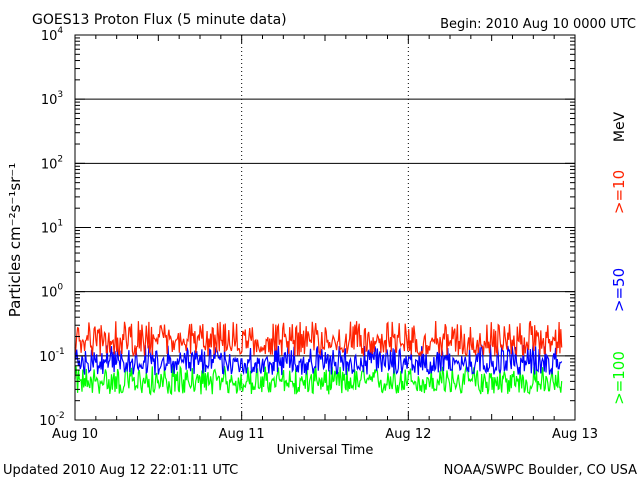  What do you see at coordinates (75, 434) in the screenshot?
I see `x-tick-label: Aug 10` at bounding box center [75, 434].